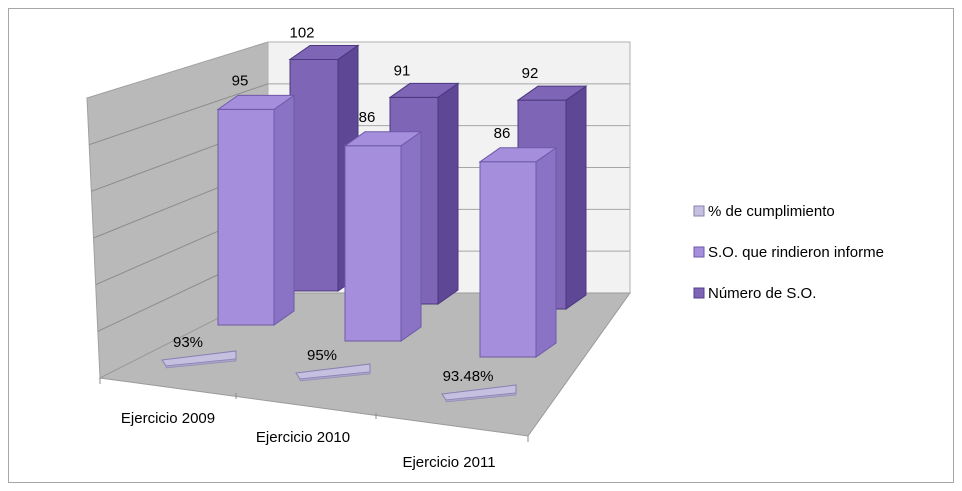 The height and width of the screenshot is (491, 962). What do you see at coordinates (179, 114) in the screenshot?
I see `gridline-left` at bounding box center [179, 114].